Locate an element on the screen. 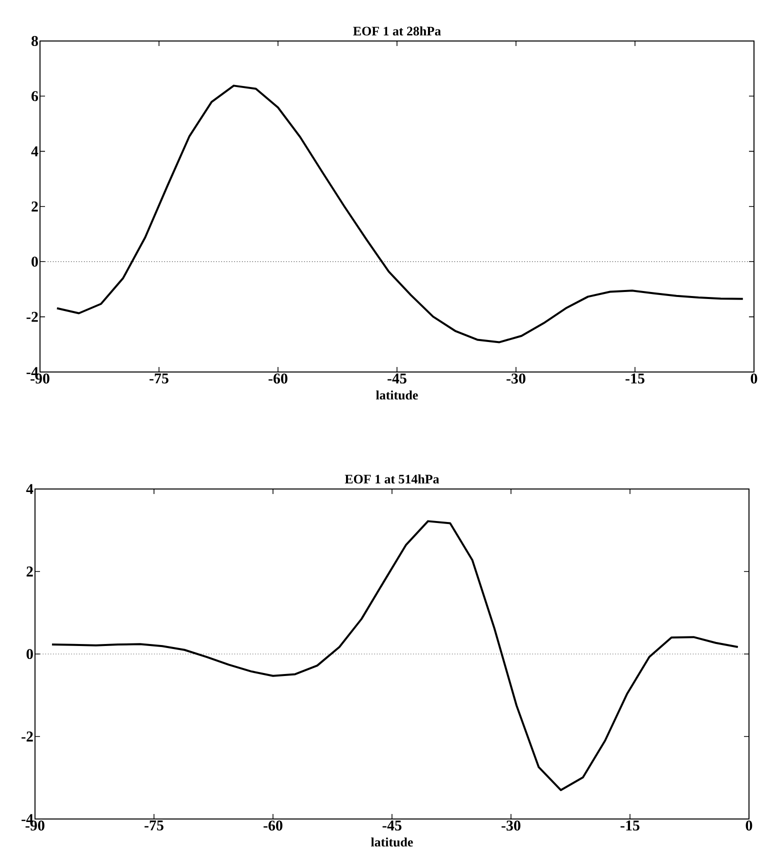  chart-title: EOF 1 at 514hPa is located at coordinates (392, 479).